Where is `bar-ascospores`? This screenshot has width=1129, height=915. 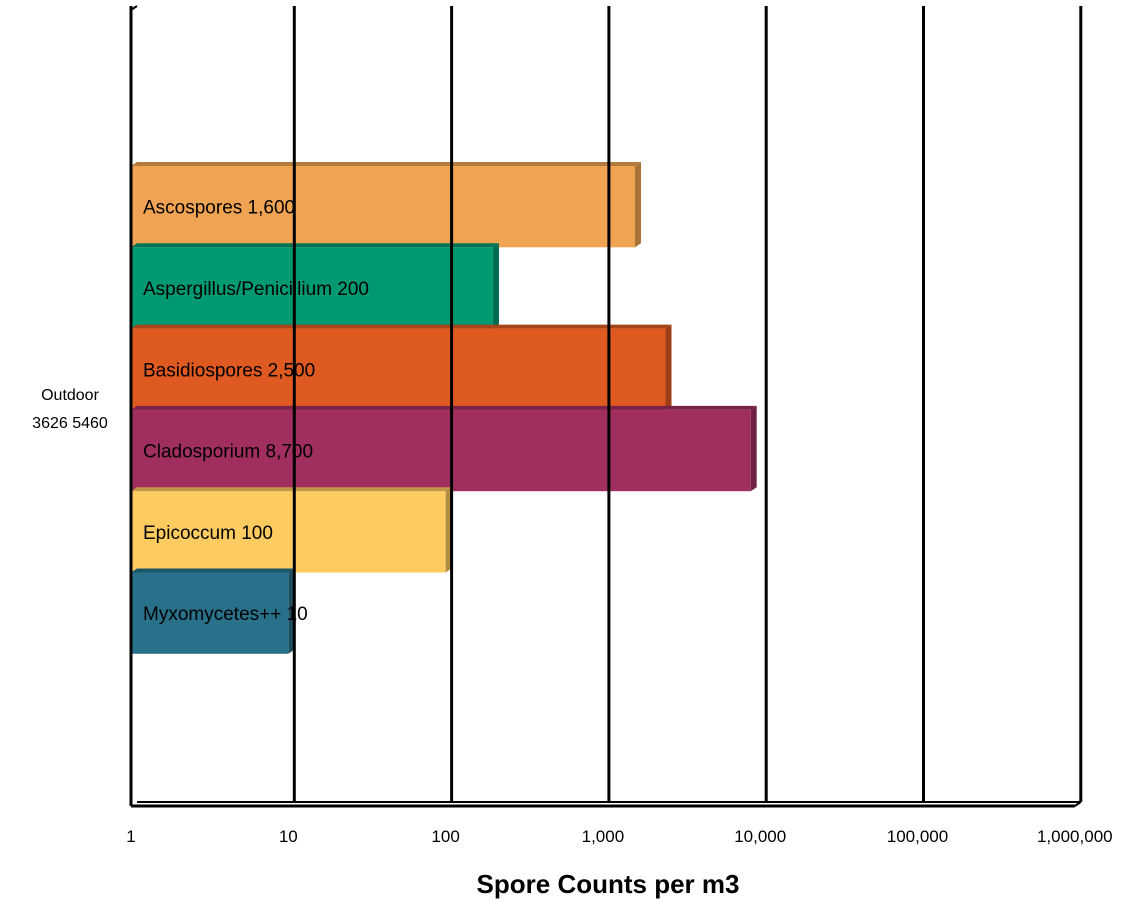
bar-ascospores is located at coordinates (386, 205).